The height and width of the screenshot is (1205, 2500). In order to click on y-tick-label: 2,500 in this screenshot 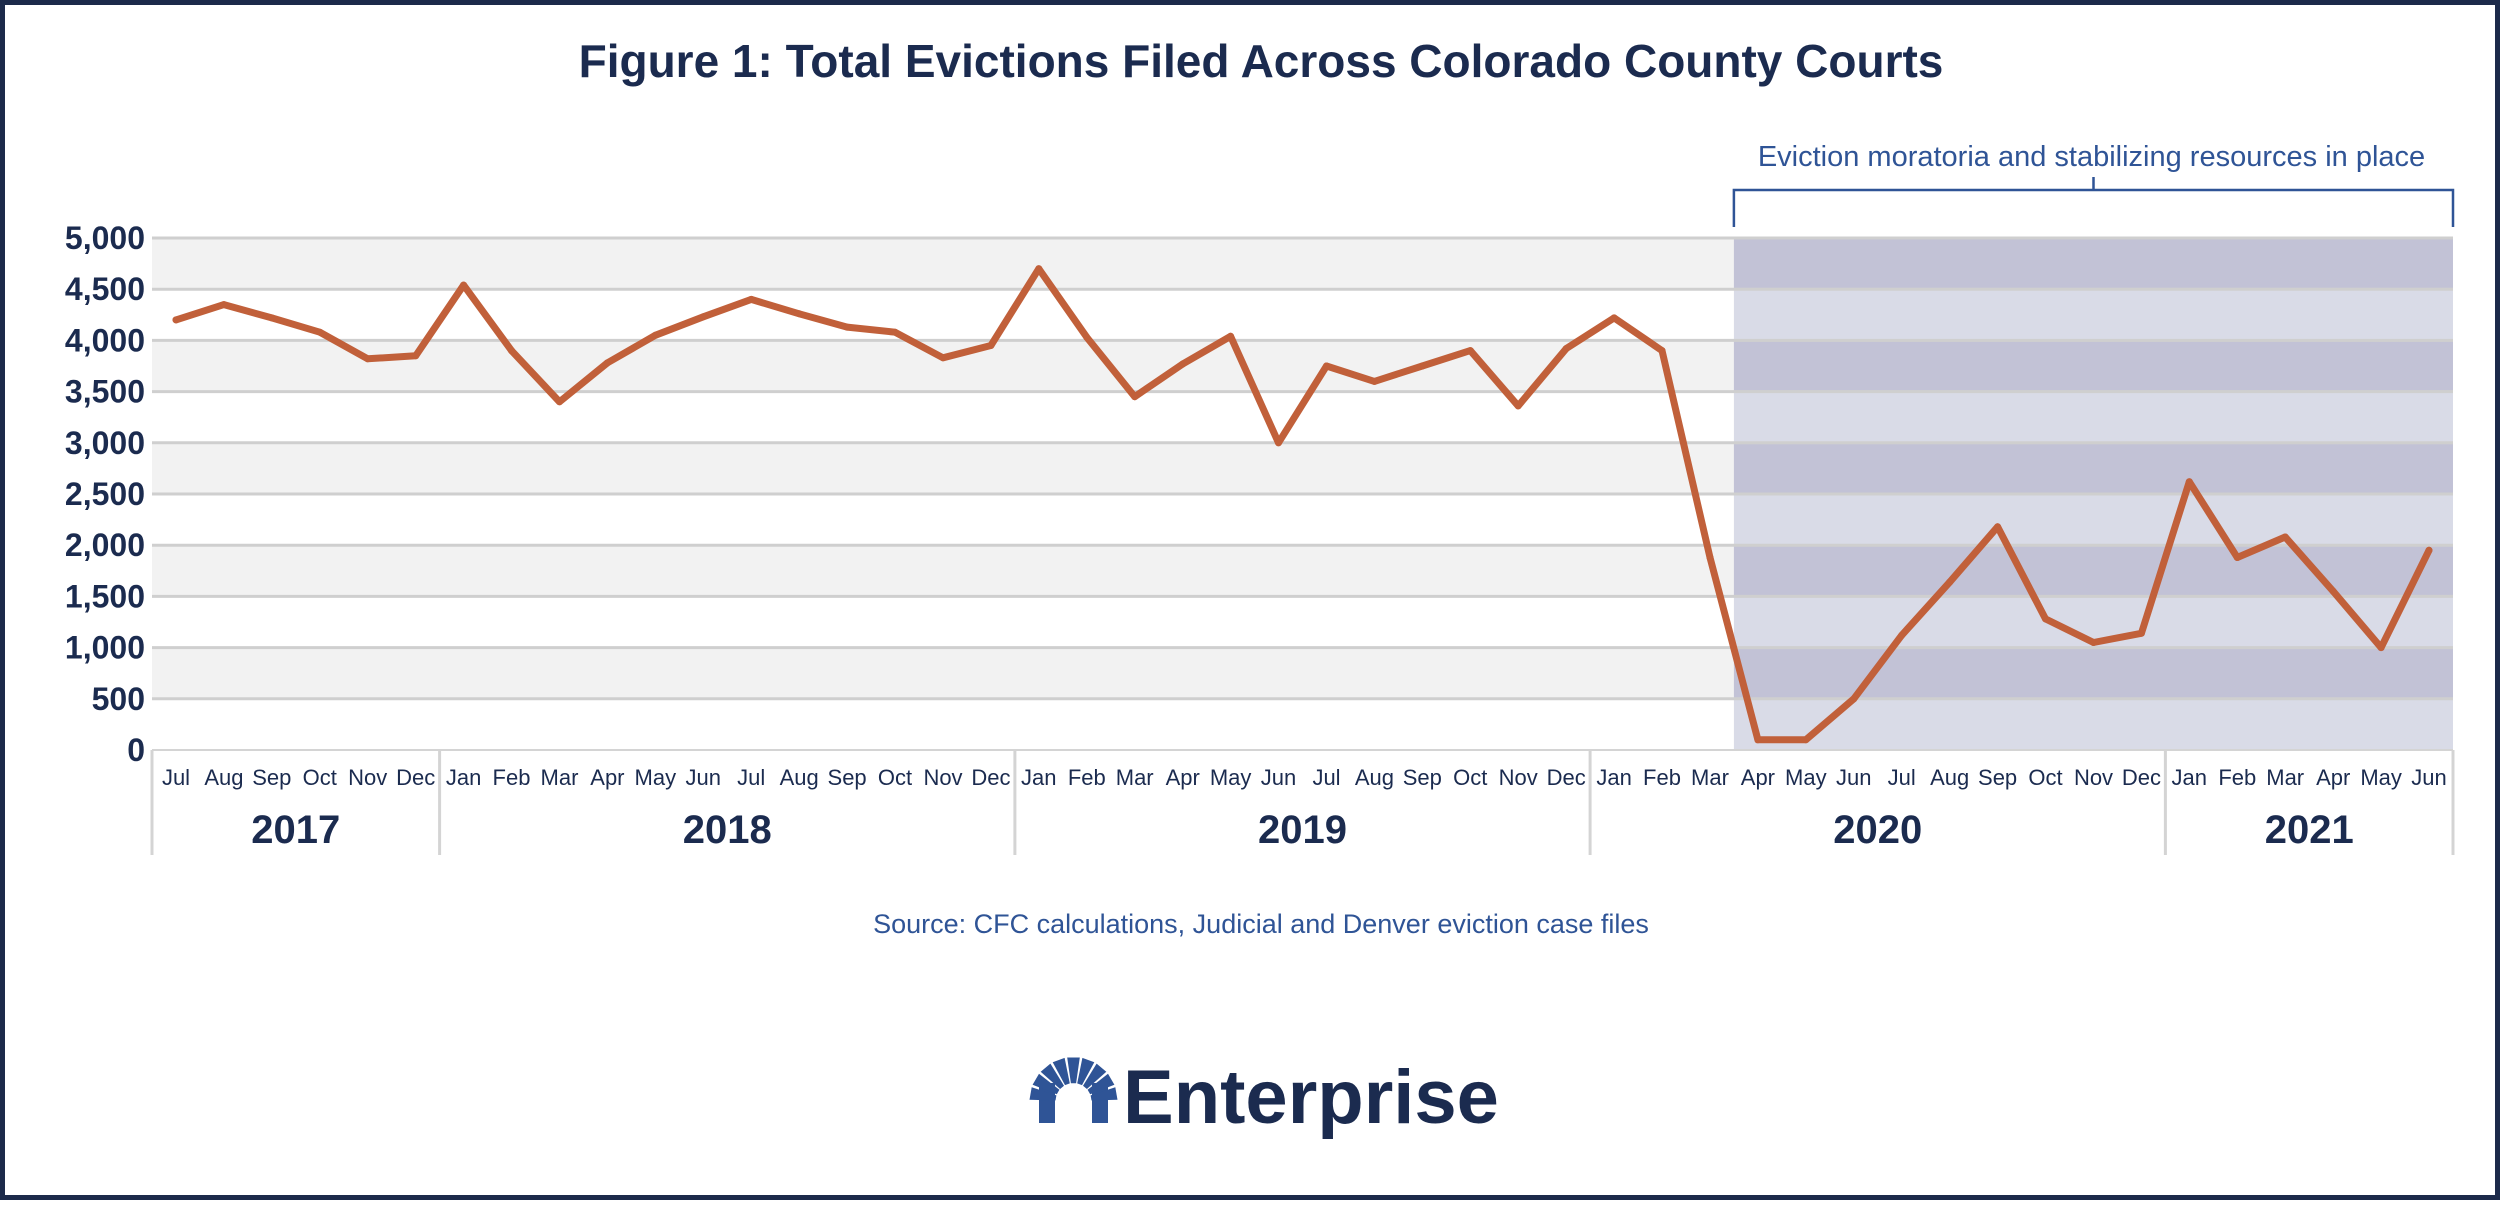, I will do `click(105, 494)`.